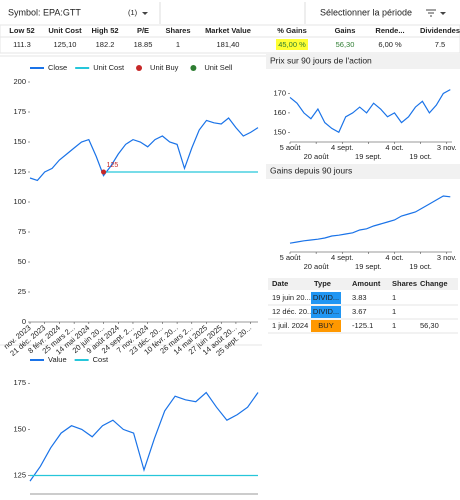  Describe the element at coordinates (101, 359) in the screenshot. I see `legend-label: Cost` at that location.